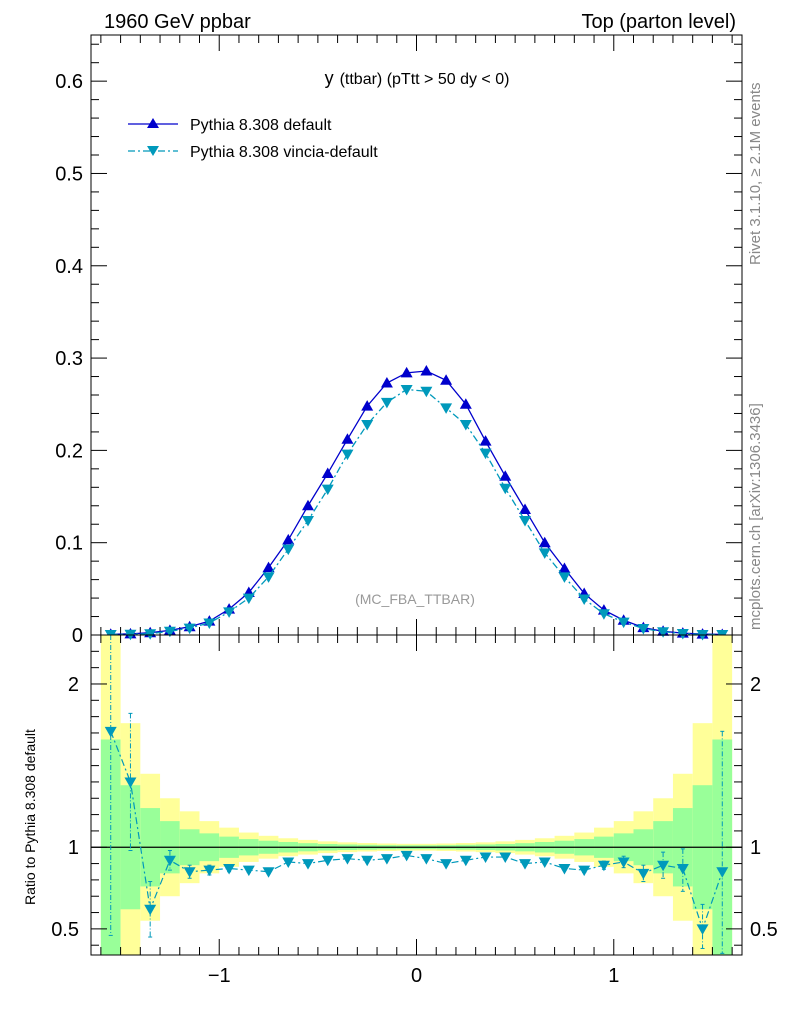  I want to click on mcplots-label: mcplots.cern.ch [arXiv:1306.3436], so click(755, 516).